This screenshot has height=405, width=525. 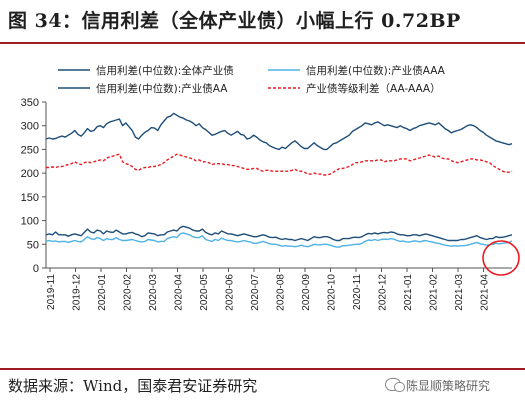 What do you see at coordinates (408, 292) in the screenshot?
I see `x-tick-label: 2021-01` at bounding box center [408, 292].